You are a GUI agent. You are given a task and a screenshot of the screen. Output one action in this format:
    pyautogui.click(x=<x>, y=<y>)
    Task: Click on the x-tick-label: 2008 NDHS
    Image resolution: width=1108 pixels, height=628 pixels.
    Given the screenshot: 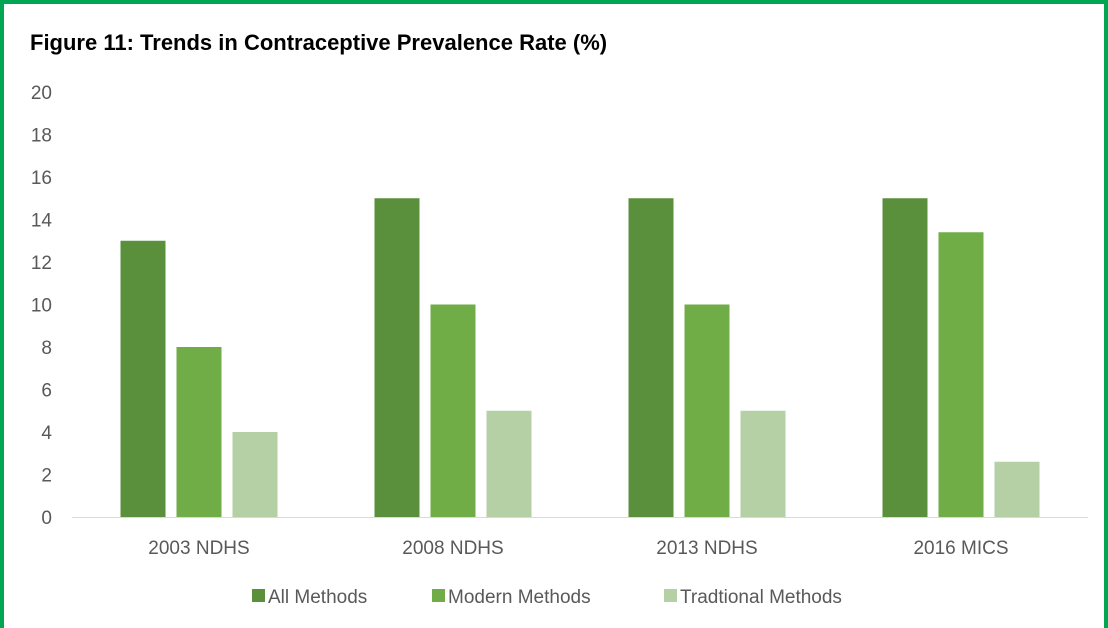 What is the action you would take?
    pyautogui.click(x=452, y=548)
    